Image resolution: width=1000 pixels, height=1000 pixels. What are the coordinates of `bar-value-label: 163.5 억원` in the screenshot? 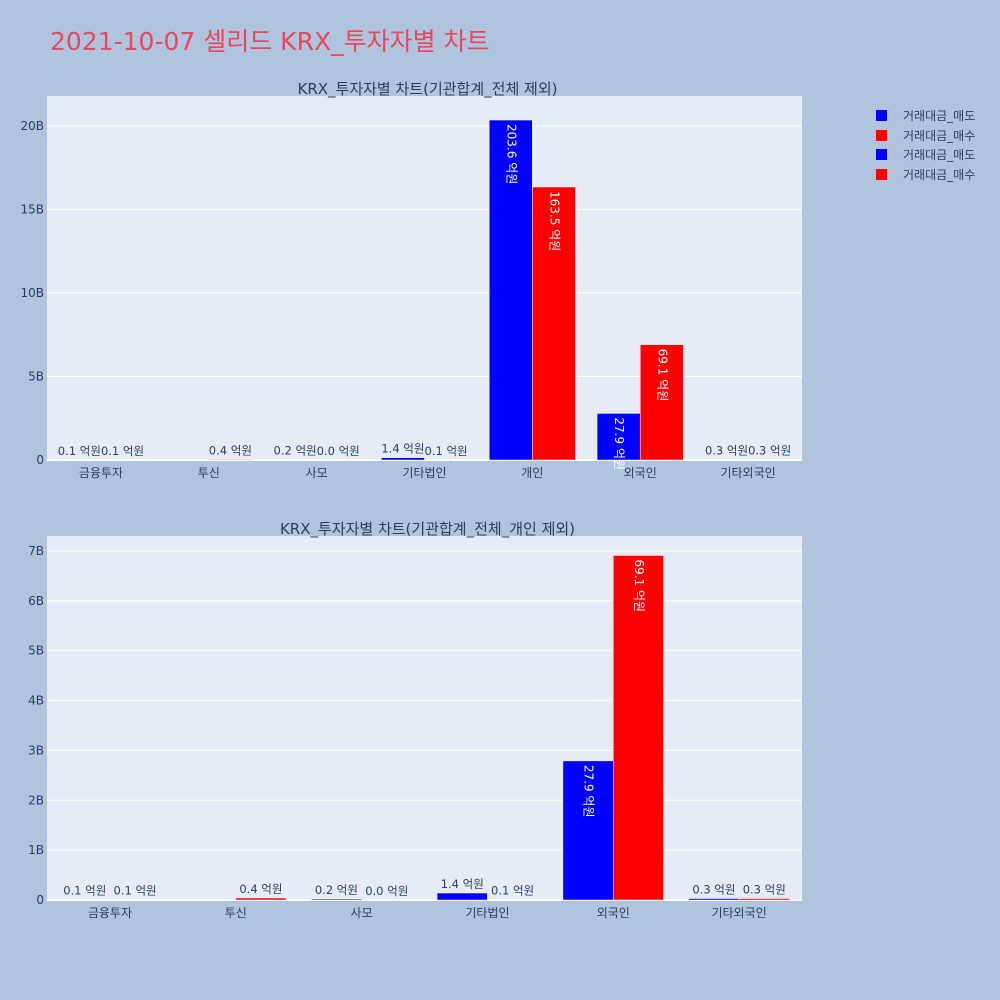 It's located at (554, 221).